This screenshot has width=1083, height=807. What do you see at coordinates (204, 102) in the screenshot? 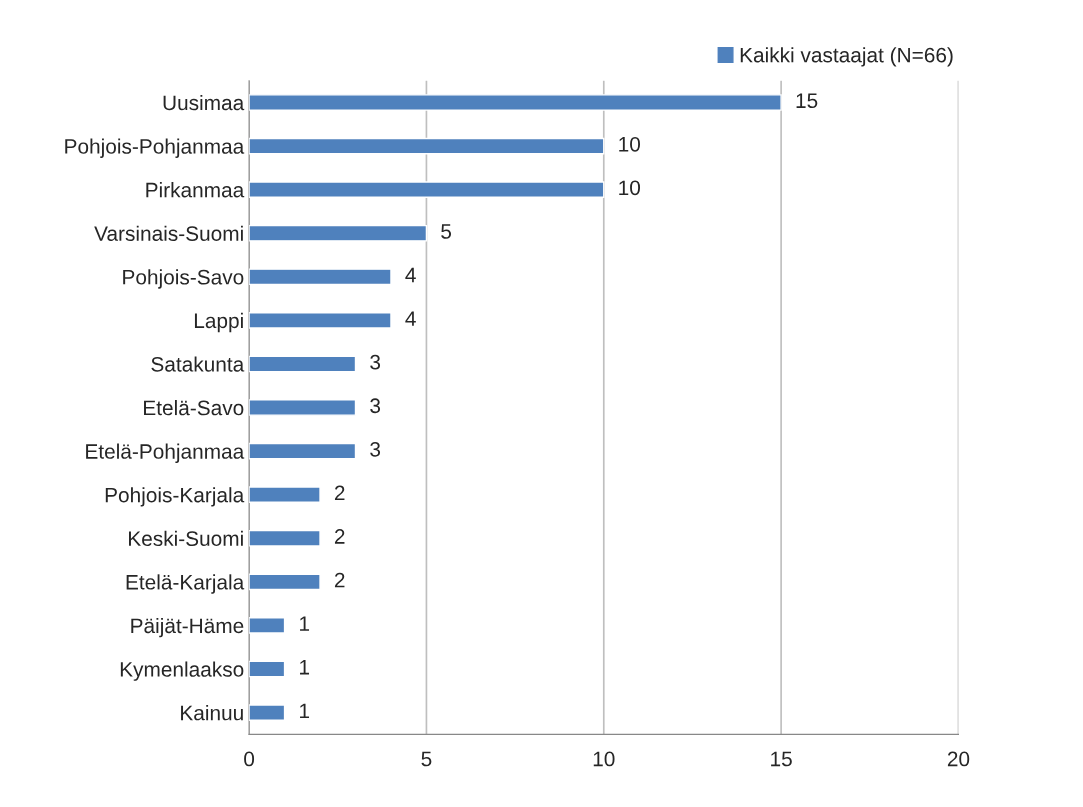
I see `y-tick-label: Uusimaa` at bounding box center [204, 102].